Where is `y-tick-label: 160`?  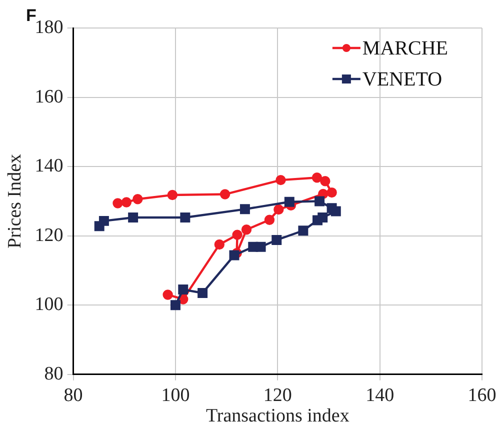
y-tick-label: 160 is located at coordinates (49, 97).